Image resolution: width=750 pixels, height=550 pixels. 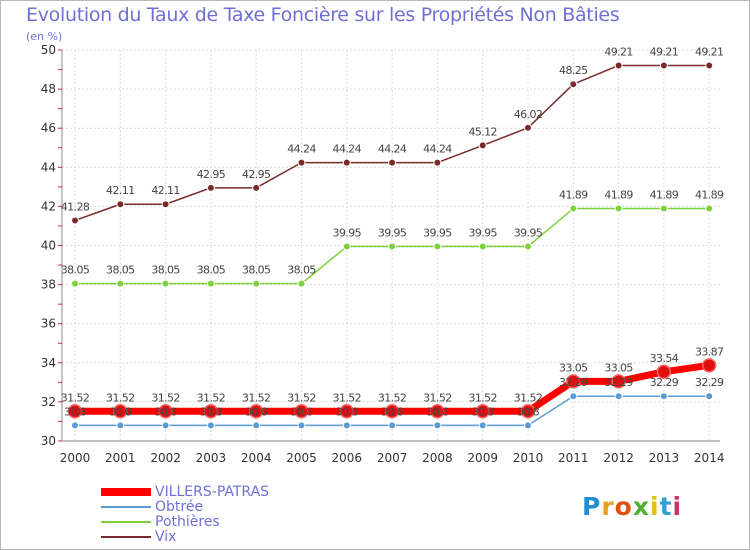 I want to click on x-tick-label: 2003, so click(x=211, y=458).